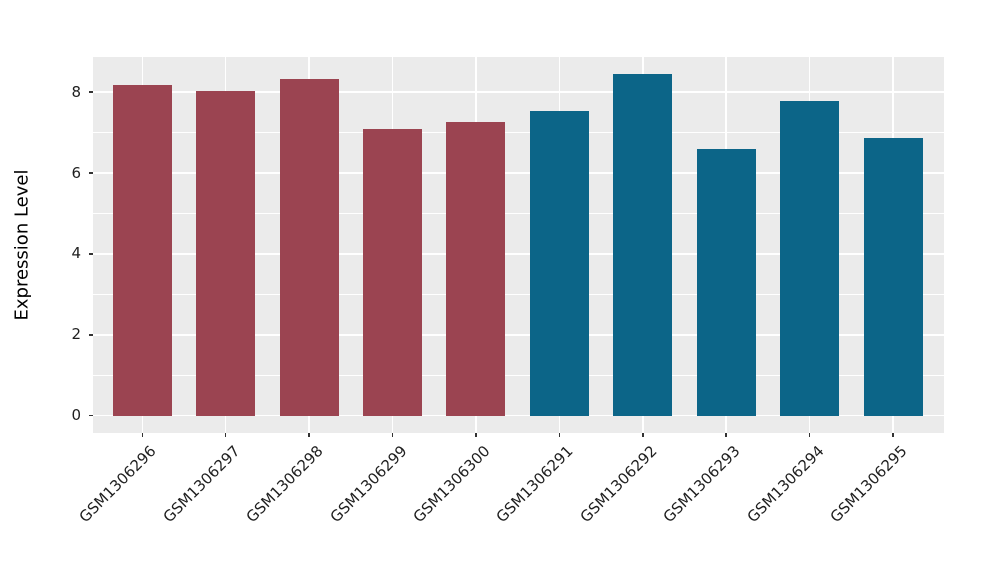 The height and width of the screenshot is (580, 1000). Describe the element at coordinates (785, 484) in the screenshot. I see `x-tick-label-text: GSM1306294` at that location.